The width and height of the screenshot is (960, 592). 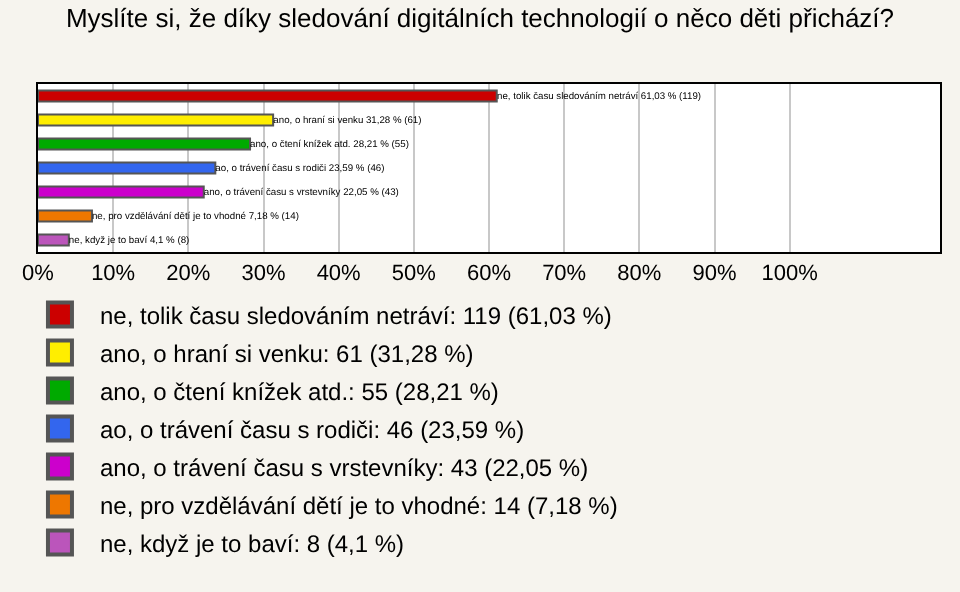 I want to click on chart-title: Myslíte si, že díky sledování digitálních technologií o něco děti přichází?, so click(x=480, y=18).